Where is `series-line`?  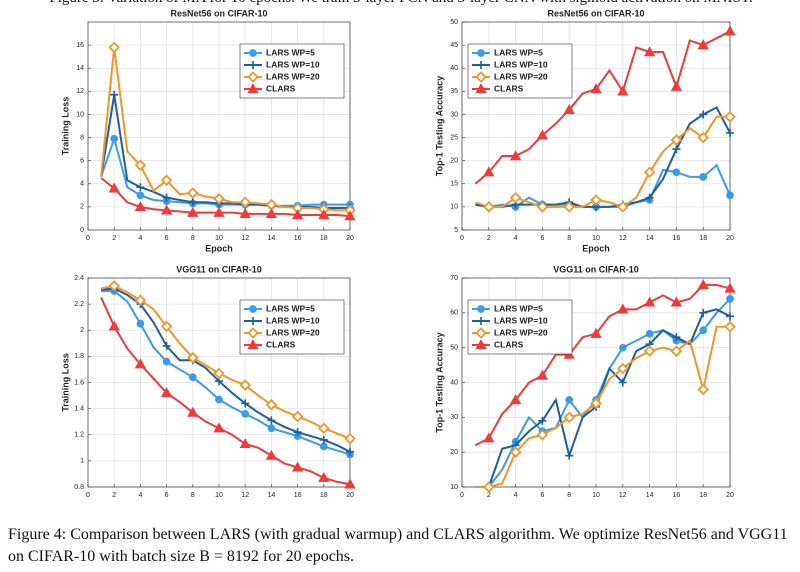 series-line is located at coordinates (602, 365).